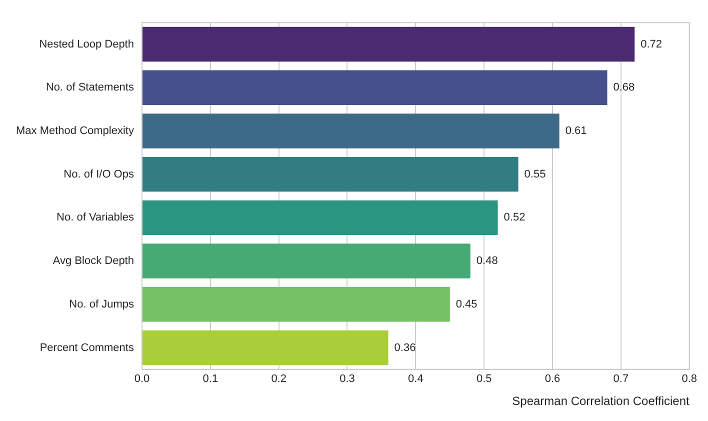 The width and height of the screenshot is (708, 421). What do you see at coordinates (210, 379) in the screenshot?
I see `x-tick-label: 0.1` at bounding box center [210, 379].